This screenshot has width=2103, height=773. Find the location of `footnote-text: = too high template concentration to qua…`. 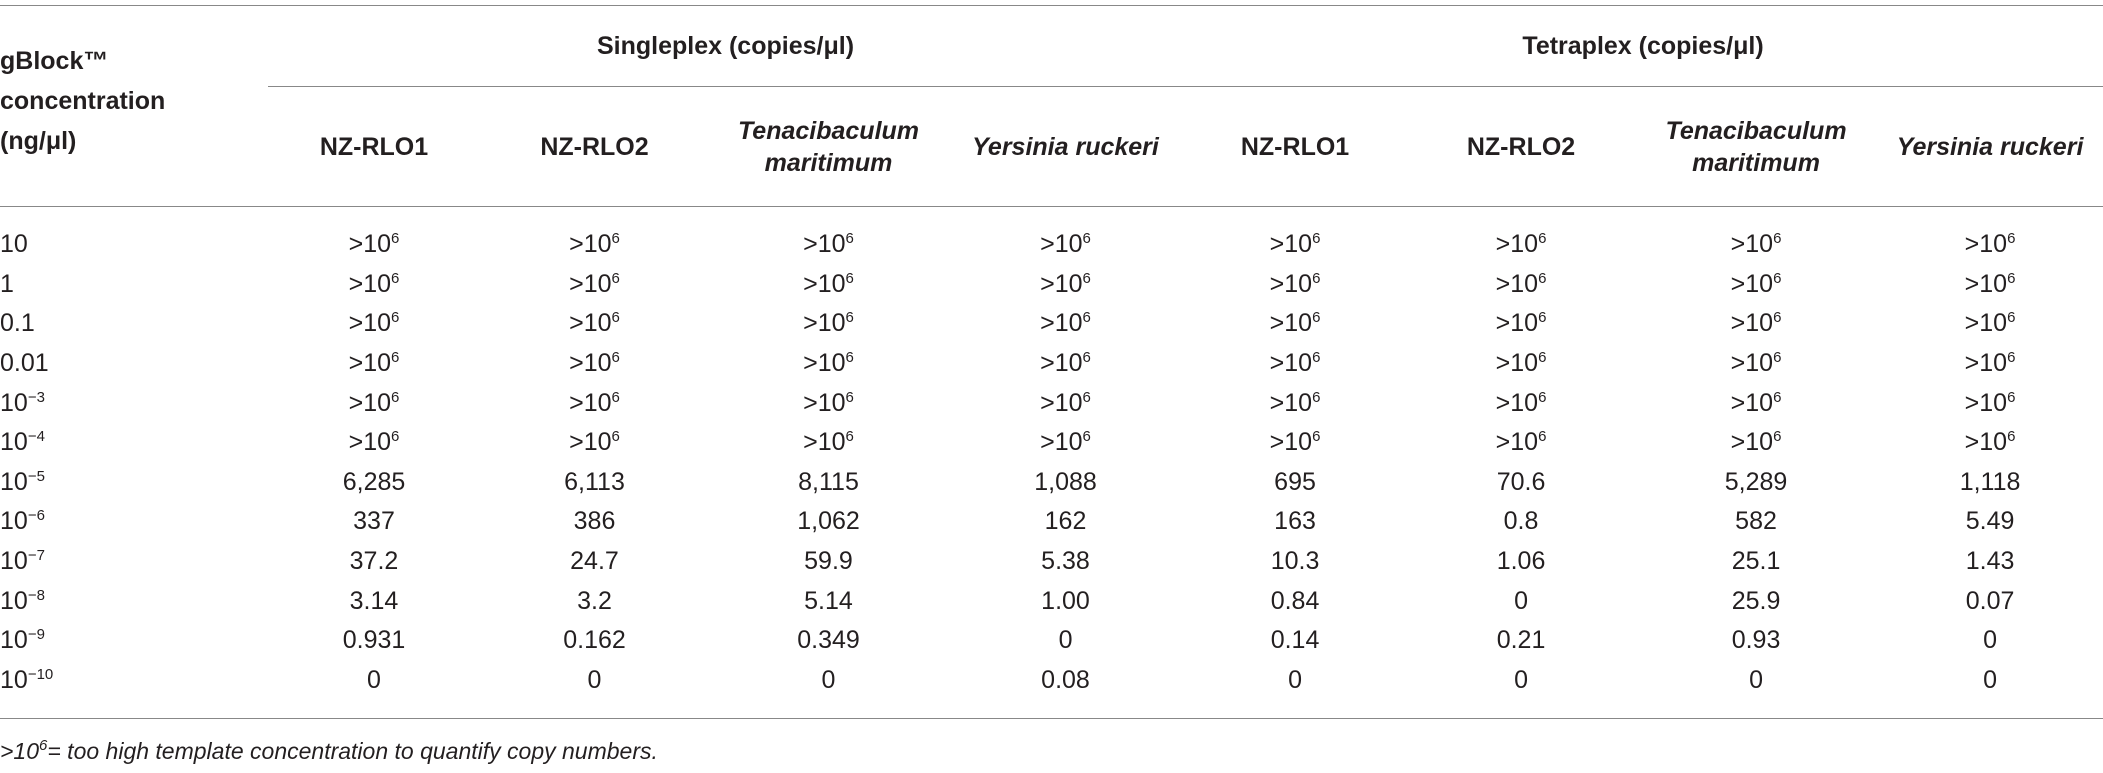

footnote-text: = too high template concentration to qua… is located at coordinates (352, 751).